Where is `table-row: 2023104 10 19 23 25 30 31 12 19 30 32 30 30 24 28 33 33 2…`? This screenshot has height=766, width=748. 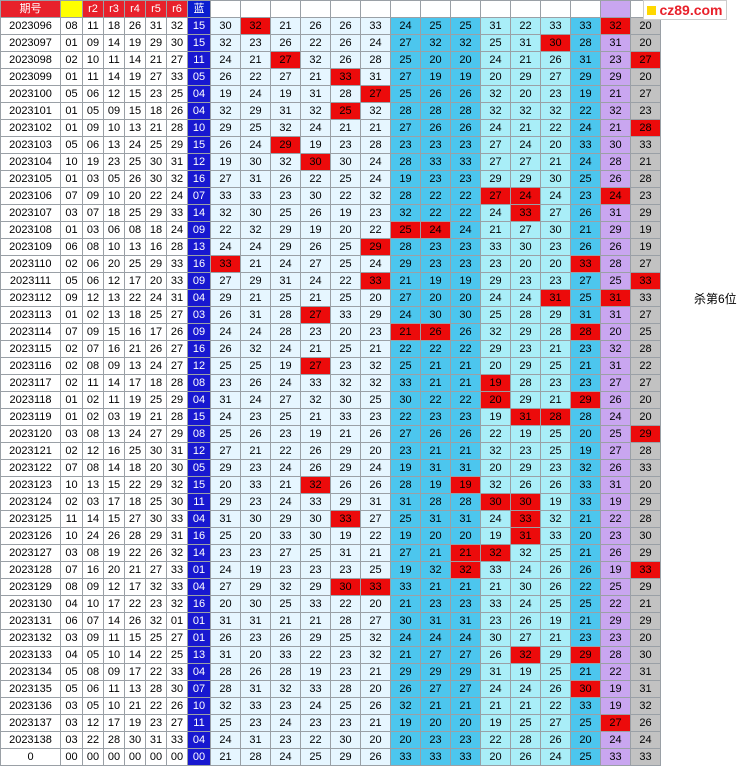
table-row: 2023104 10 19 23 25 30 31 12 19 30 32 30 30 24 28 33 33 2… is located at coordinates (330, 162).